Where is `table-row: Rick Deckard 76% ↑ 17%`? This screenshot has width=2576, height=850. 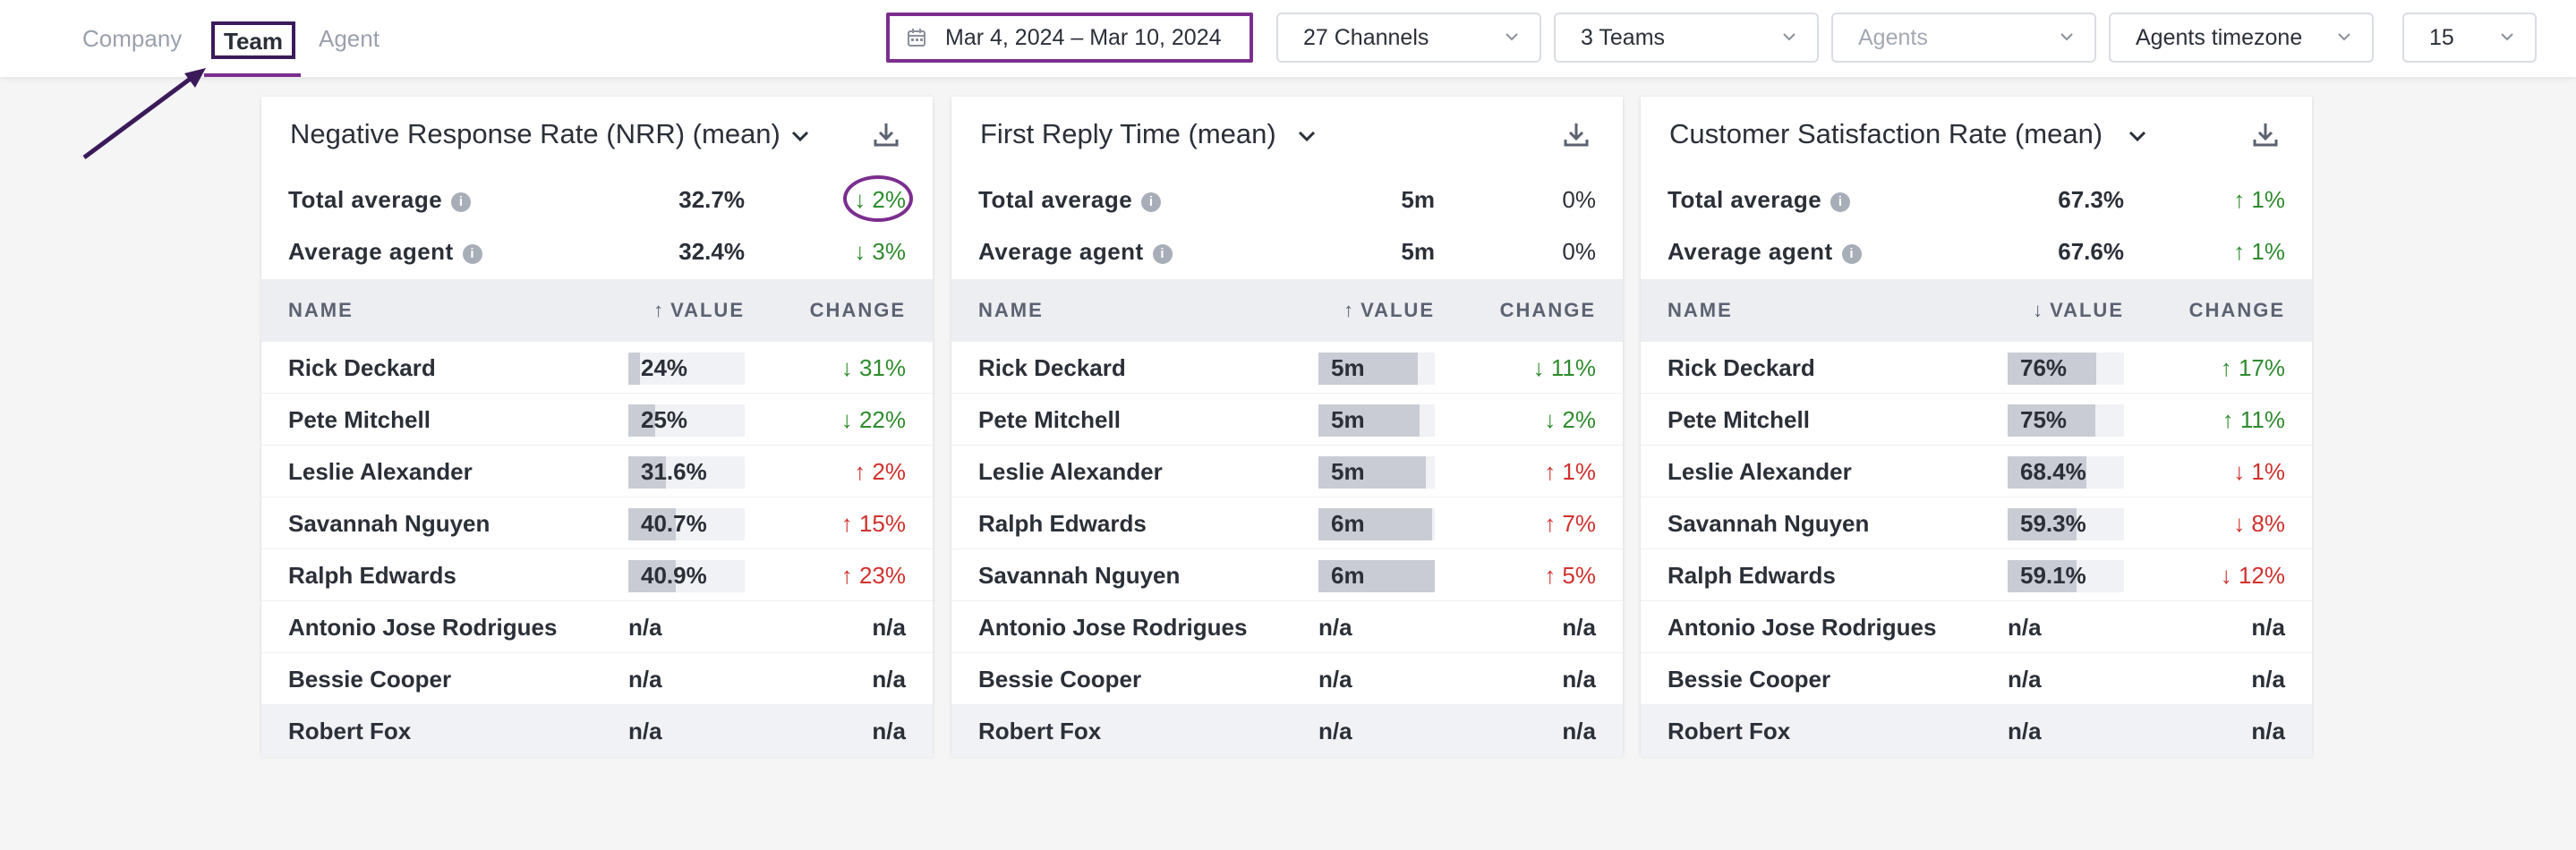 table-row: Rick Deckard 76% ↑ 17% is located at coordinates (1976, 368).